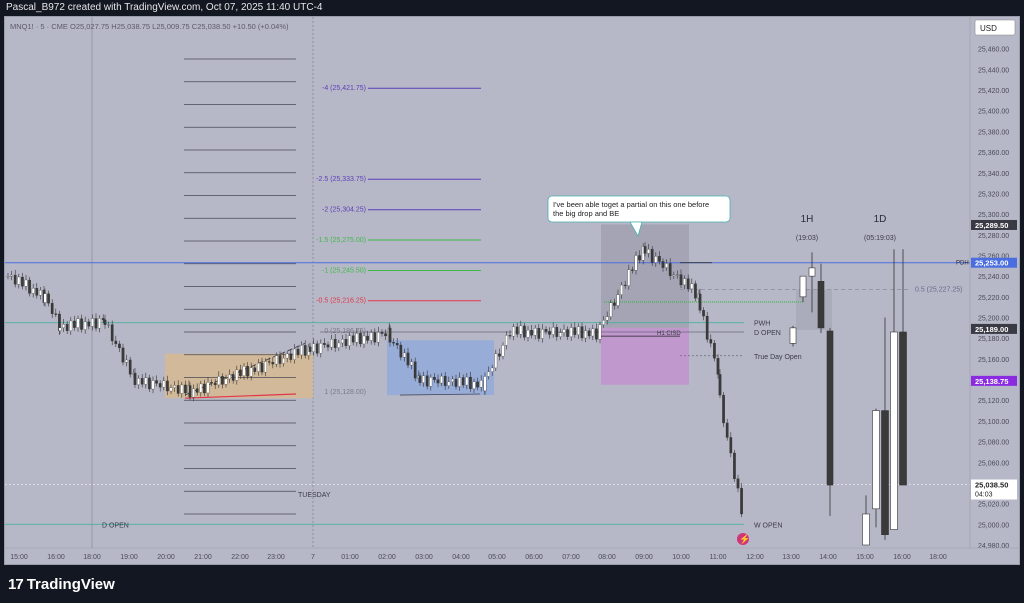 The height and width of the screenshot is (603, 1024). What do you see at coordinates (791, 557) in the screenshot?
I see `time-tick-label: 13:00` at bounding box center [791, 557].